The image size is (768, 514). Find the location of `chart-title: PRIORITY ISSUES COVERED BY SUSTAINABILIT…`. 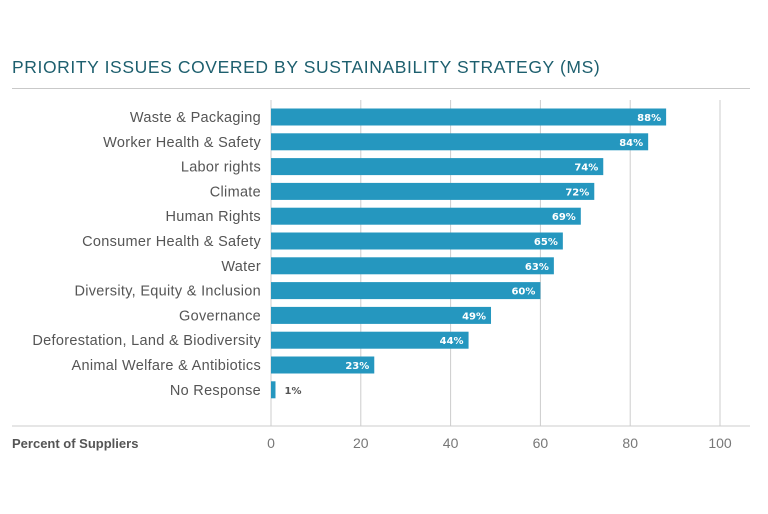

chart-title: PRIORITY ISSUES COVERED BY SUSTAINABILIT… is located at coordinates (306, 67).